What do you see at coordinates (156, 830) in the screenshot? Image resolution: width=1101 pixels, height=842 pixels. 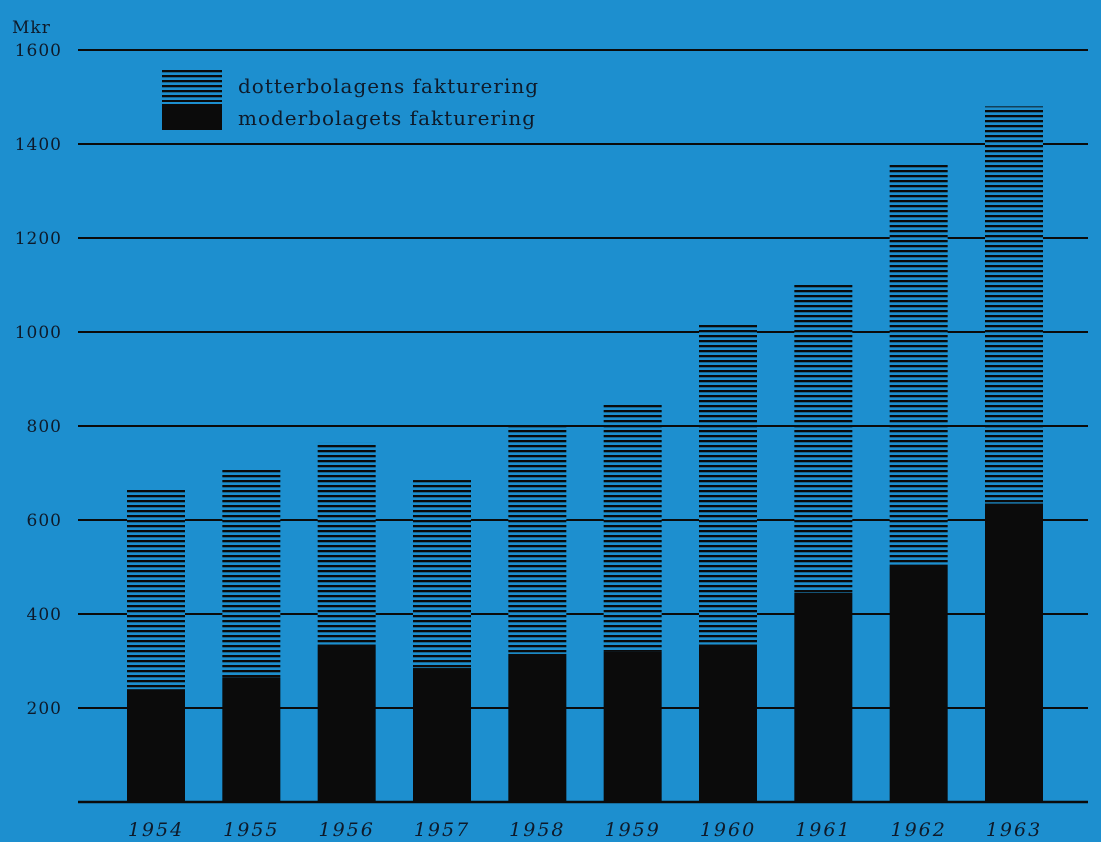 I see `x-tick-label: 1954` at bounding box center [156, 830].